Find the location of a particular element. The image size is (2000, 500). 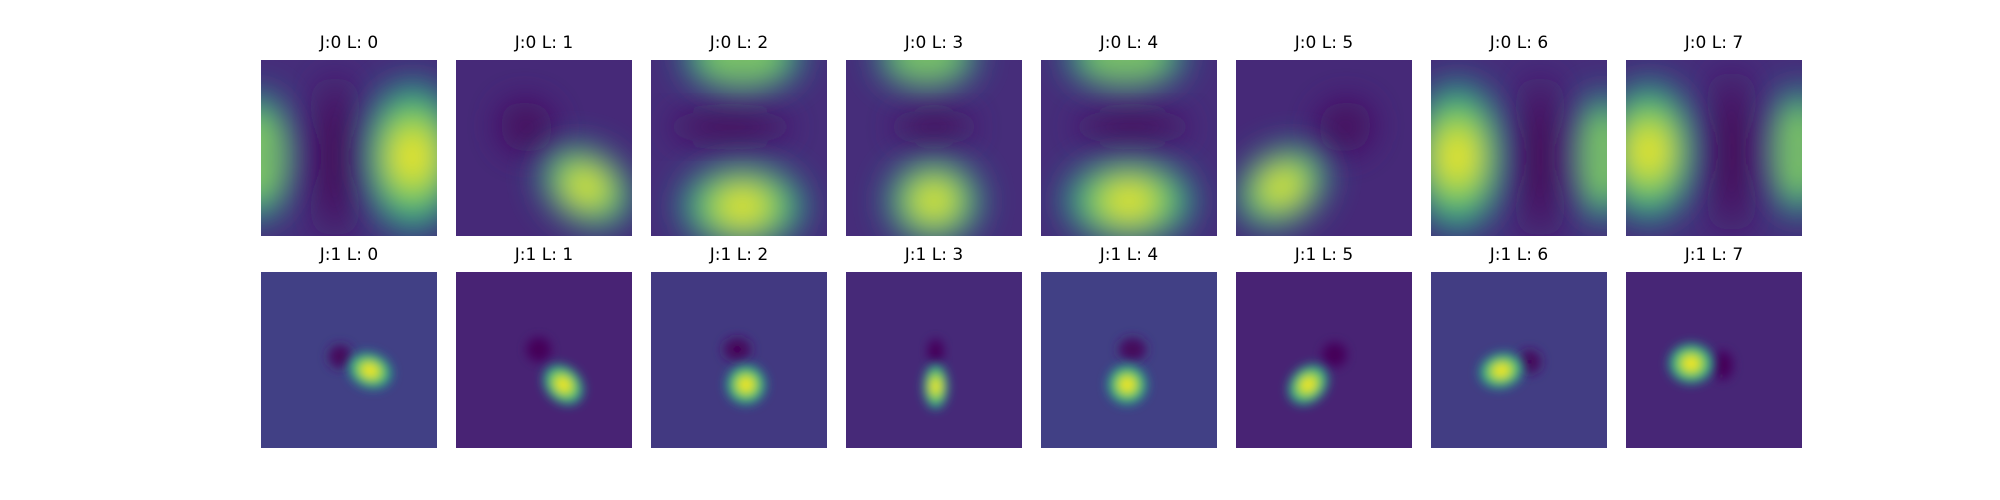

panel-j1-l5-negative-lobe is located at coordinates (1334, 355).